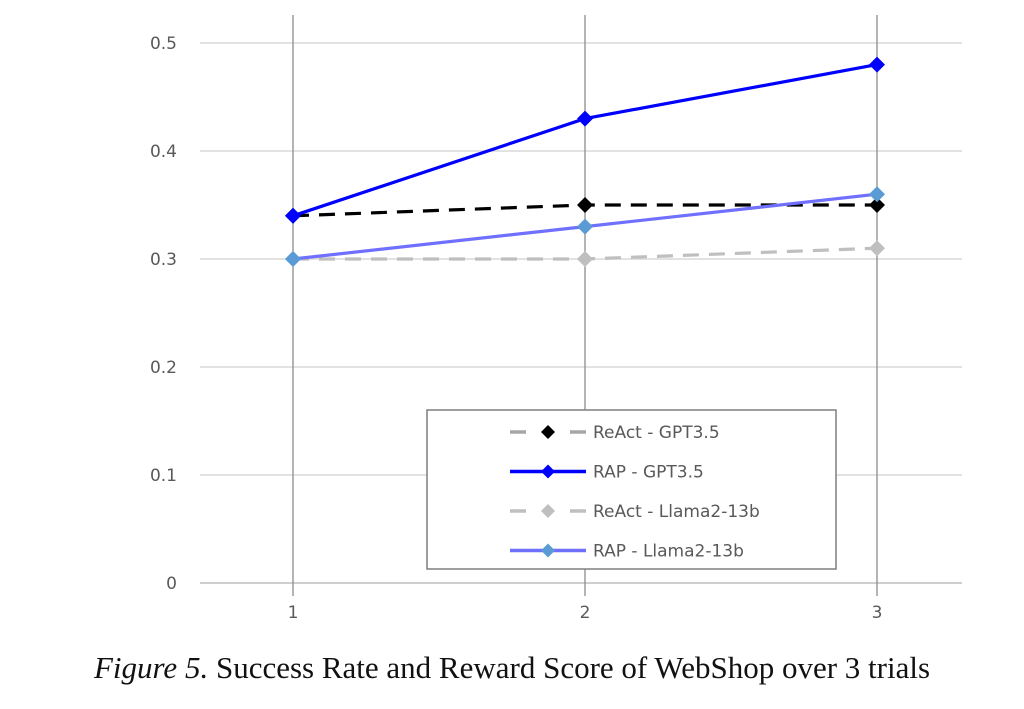 This screenshot has width=1024, height=709. What do you see at coordinates (163, 476) in the screenshot?
I see `y-tick-label: 0.1` at bounding box center [163, 476].